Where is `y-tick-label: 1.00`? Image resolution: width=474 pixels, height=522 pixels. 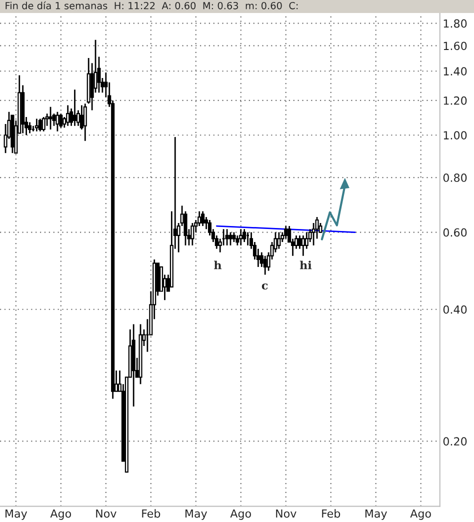 y-tick-label: 1.00 is located at coordinates (455, 135).